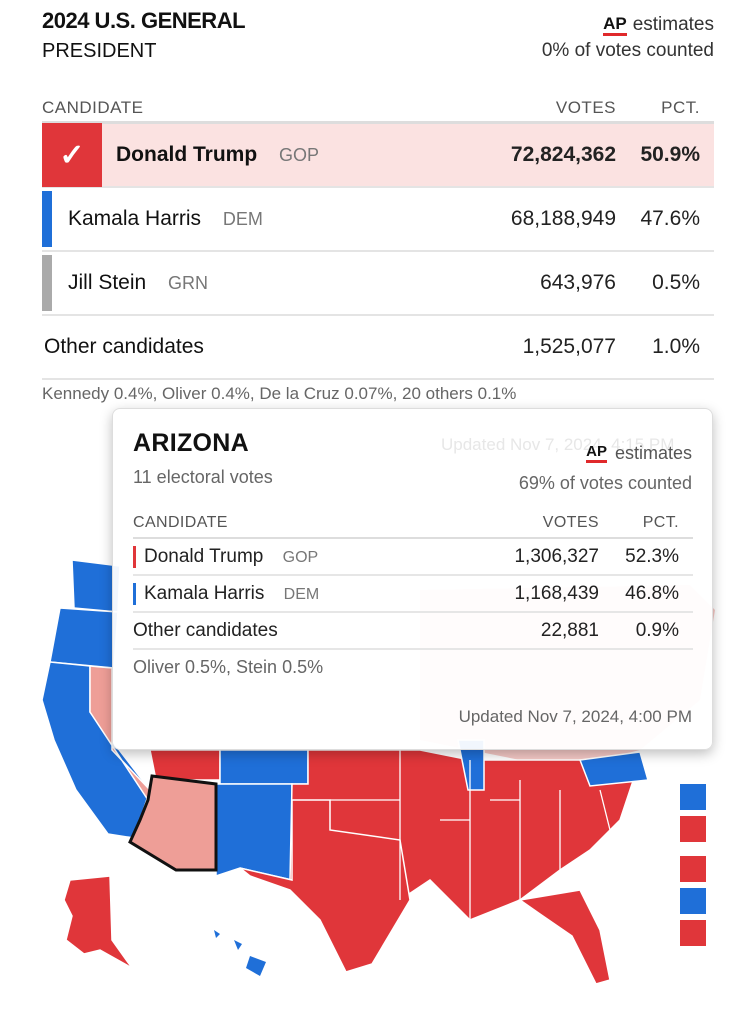 Image resolution: width=748 pixels, height=1024 pixels. Describe the element at coordinates (264, 767) in the screenshot. I see `map-state-colorado` at that location.